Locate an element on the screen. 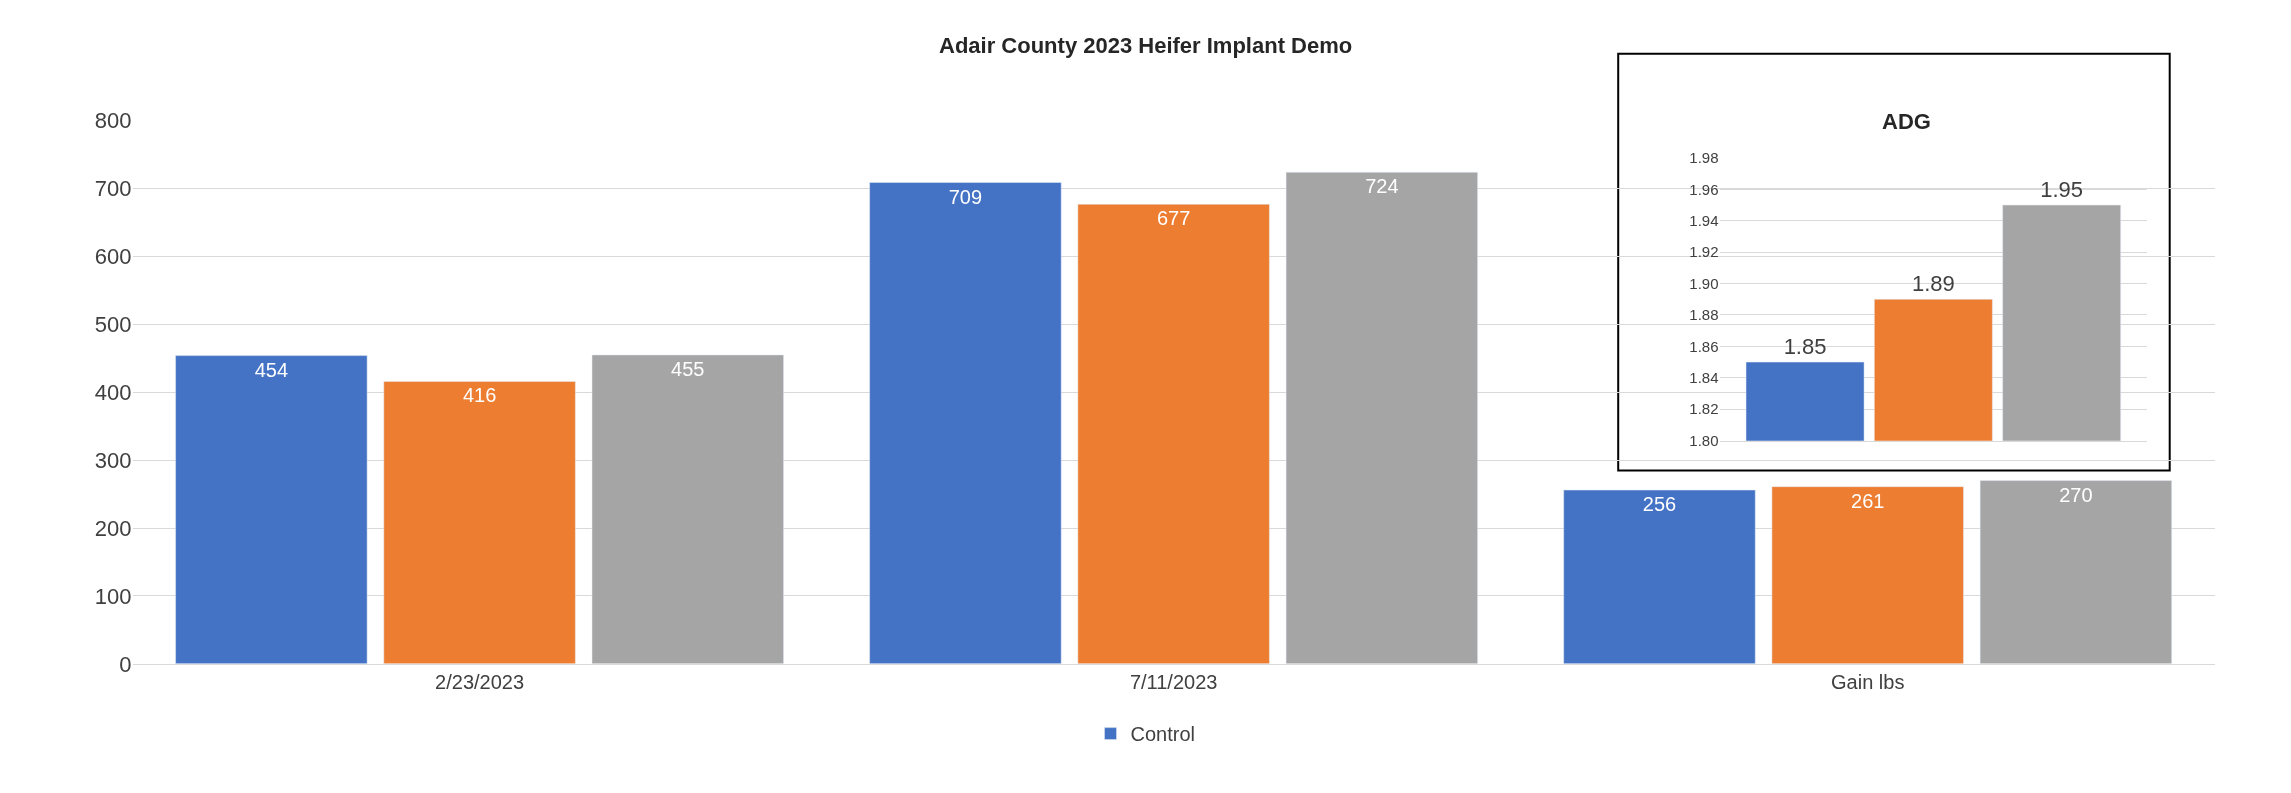 This screenshot has height=793, width=2291. y-tick-label: 200 is located at coordinates (113, 528).